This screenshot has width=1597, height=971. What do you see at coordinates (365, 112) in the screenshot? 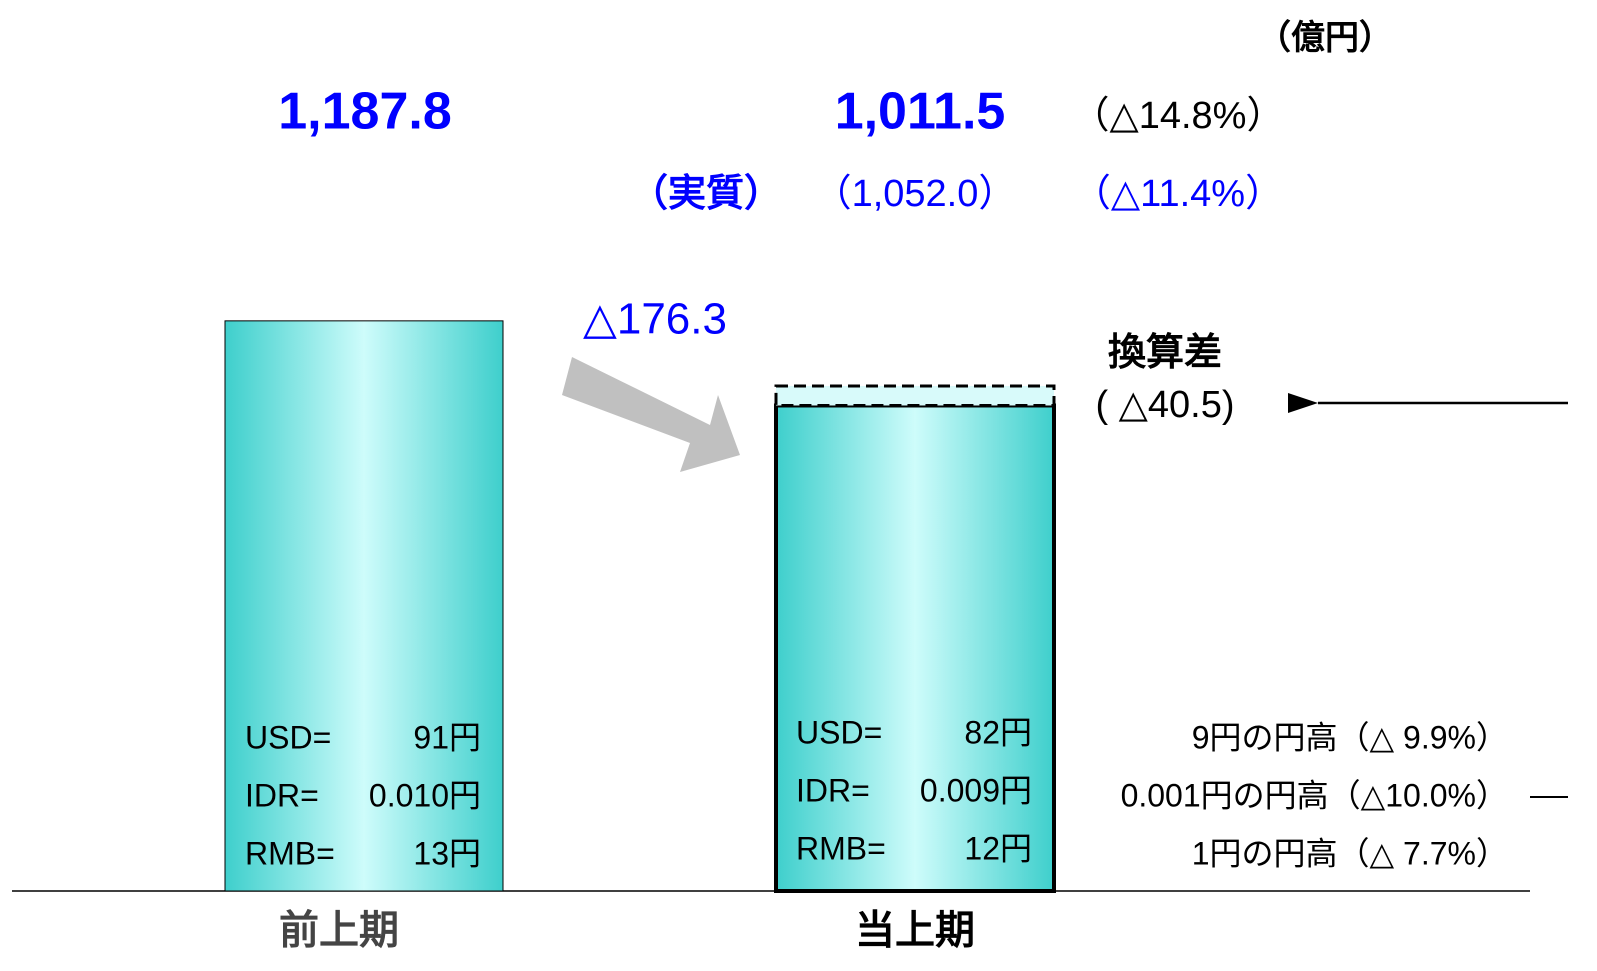
I see `value-label: 1,187.8` at bounding box center [365, 112].